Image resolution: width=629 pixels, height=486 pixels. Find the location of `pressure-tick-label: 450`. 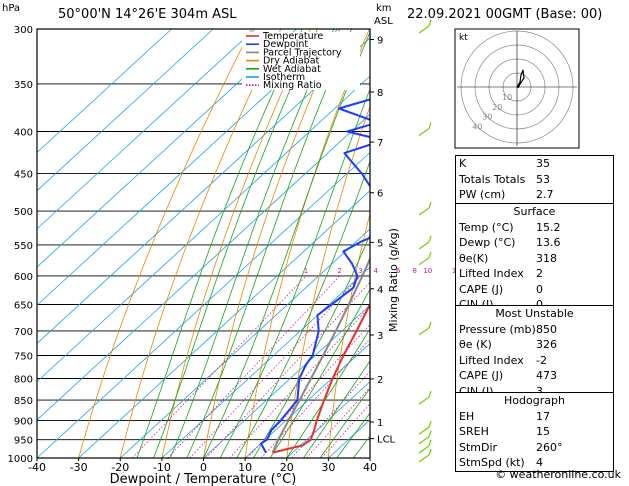

pressure-tick-label: 450 is located at coordinates (23, 174).